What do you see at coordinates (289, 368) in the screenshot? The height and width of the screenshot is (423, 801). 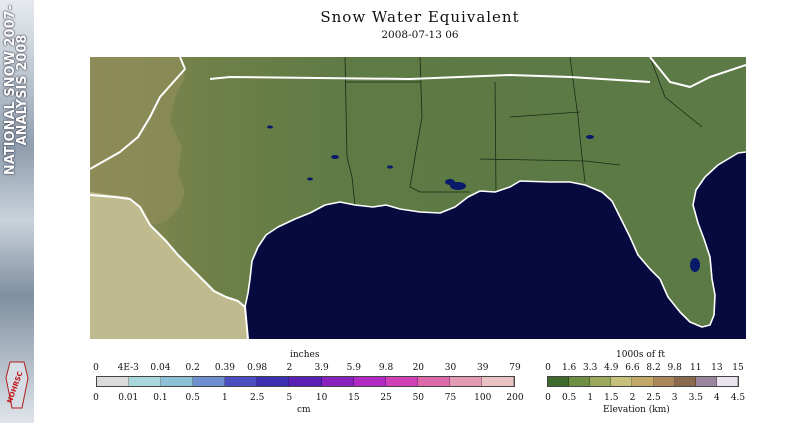 I see `swe-inch-tick: 2` at bounding box center [289, 368].